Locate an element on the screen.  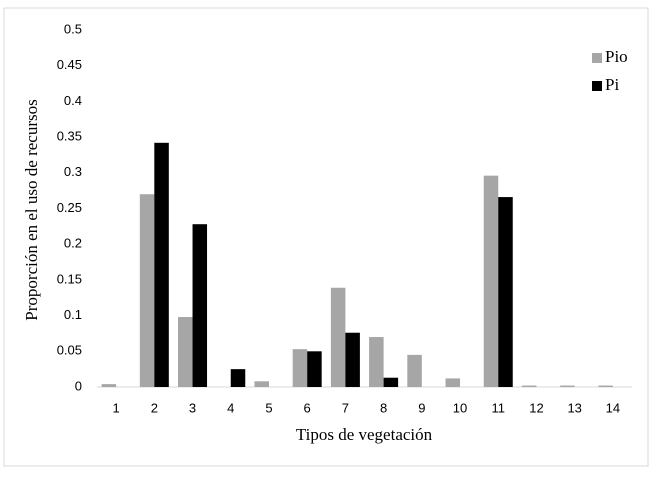
y-axis-title: Proporción en el uso de recursos is located at coordinates (31, 209).